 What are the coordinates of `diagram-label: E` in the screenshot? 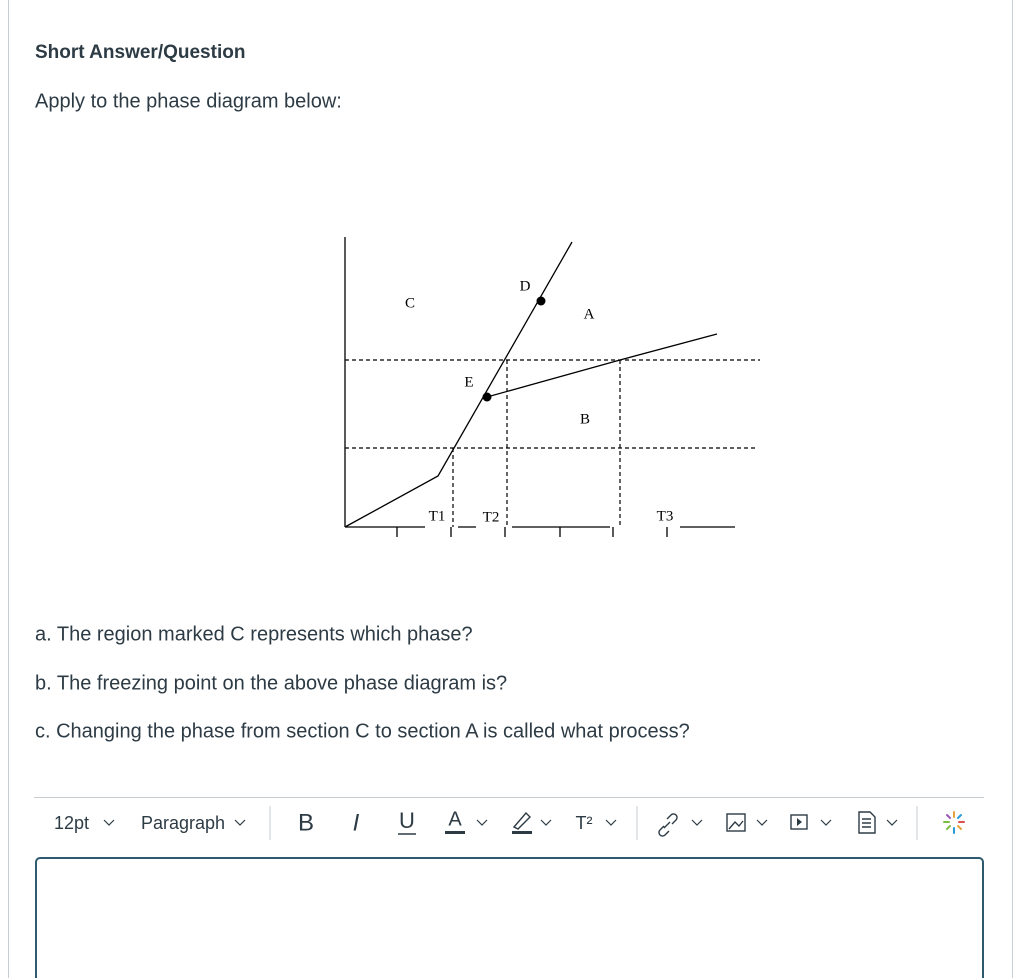 It's located at (468, 382).